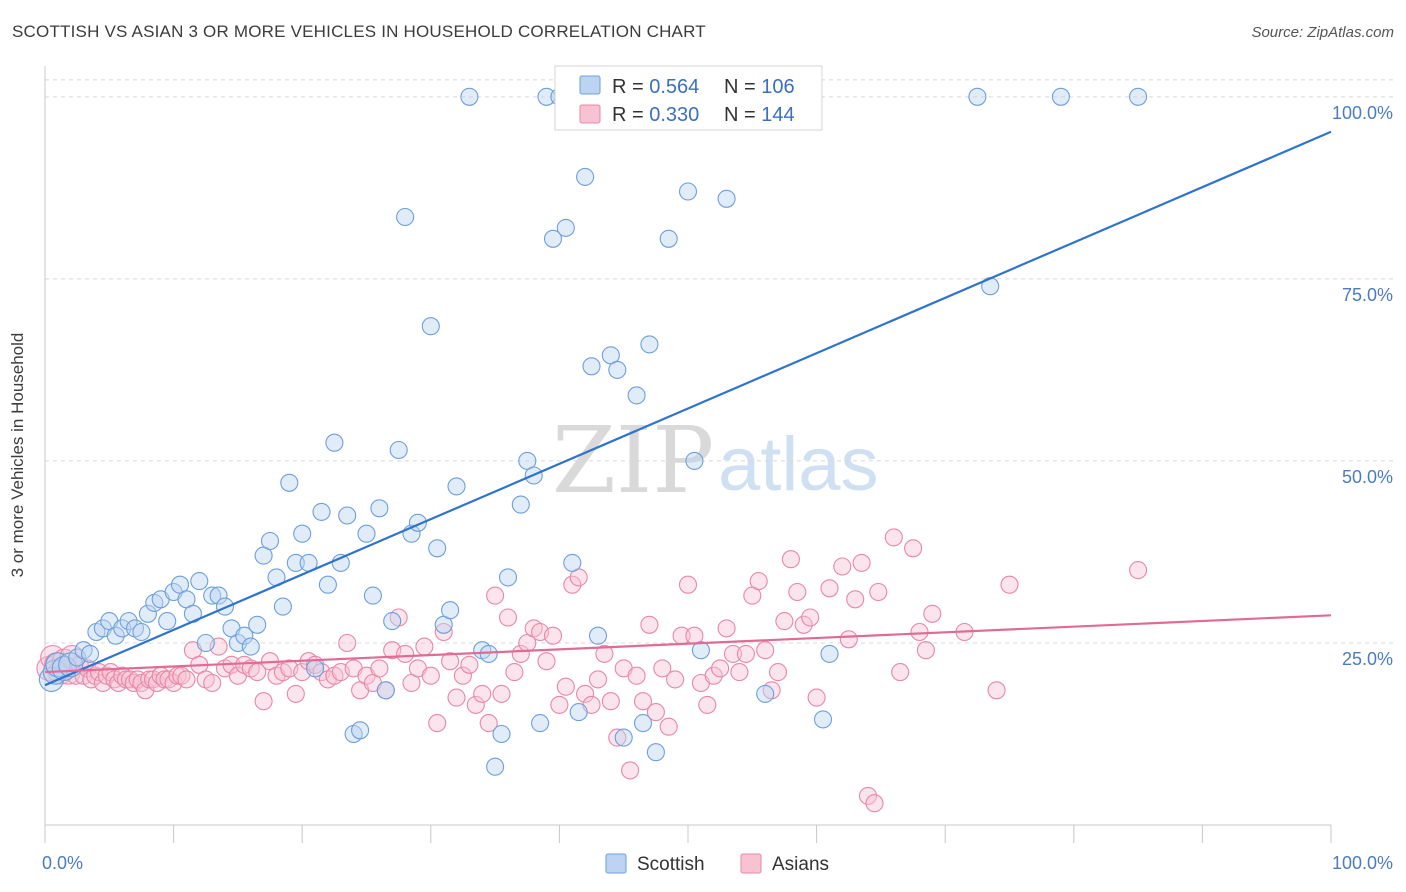 The width and height of the screenshot is (1406, 892). What do you see at coordinates (798, 464) in the screenshot?
I see `watermark-atlas: atlas` at bounding box center [798, 464].